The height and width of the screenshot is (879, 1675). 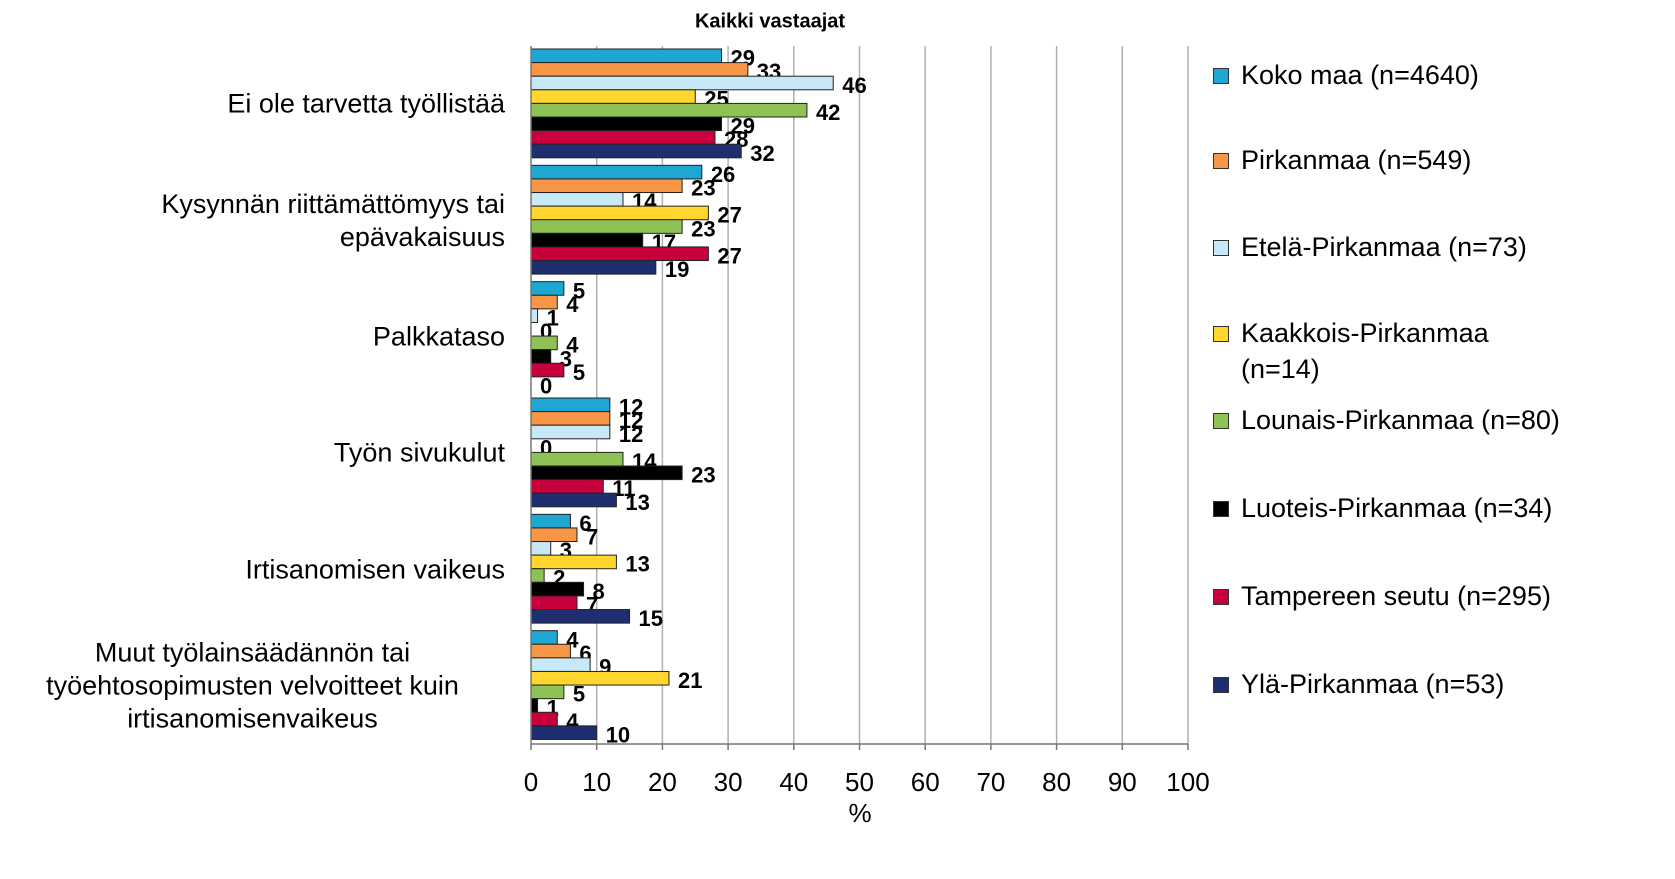 I want to click on data-label: 32, so click(x=762, y=153).